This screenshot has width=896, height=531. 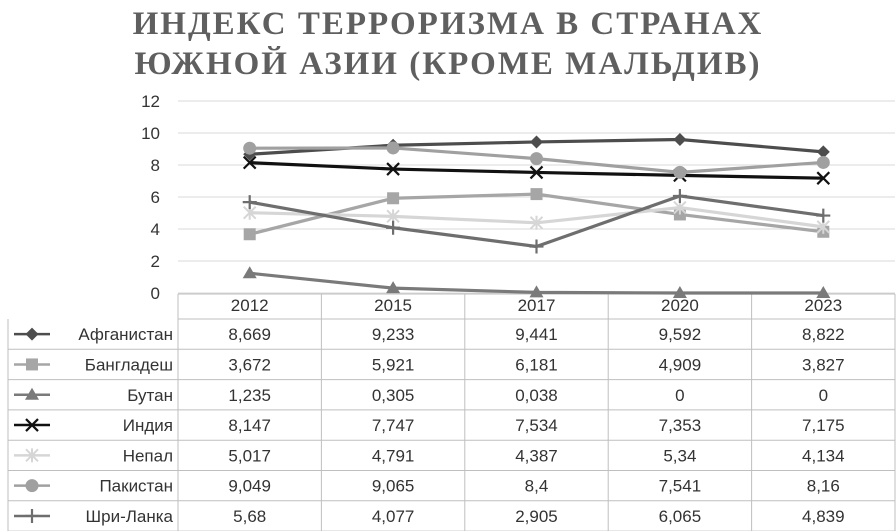 I want to click on table-cell: 4,077, so click(x=393, y=516).